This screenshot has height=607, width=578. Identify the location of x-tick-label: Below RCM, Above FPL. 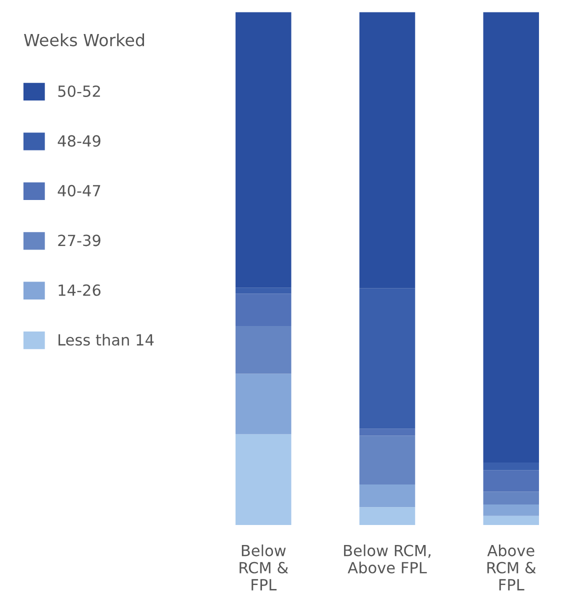
(387, 559).